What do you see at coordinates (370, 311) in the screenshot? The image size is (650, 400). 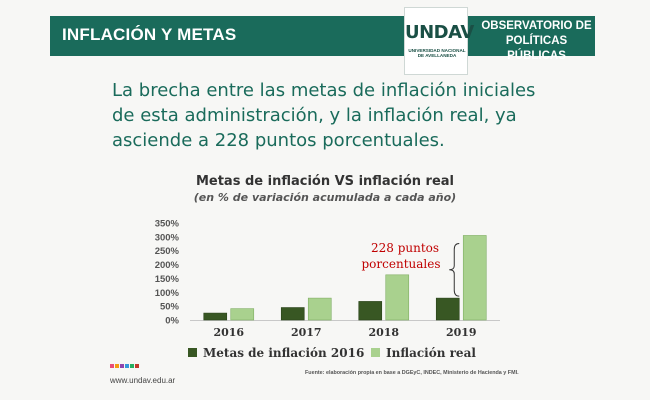 I see `bar-metas-2018` at bounding box center [370, 311].